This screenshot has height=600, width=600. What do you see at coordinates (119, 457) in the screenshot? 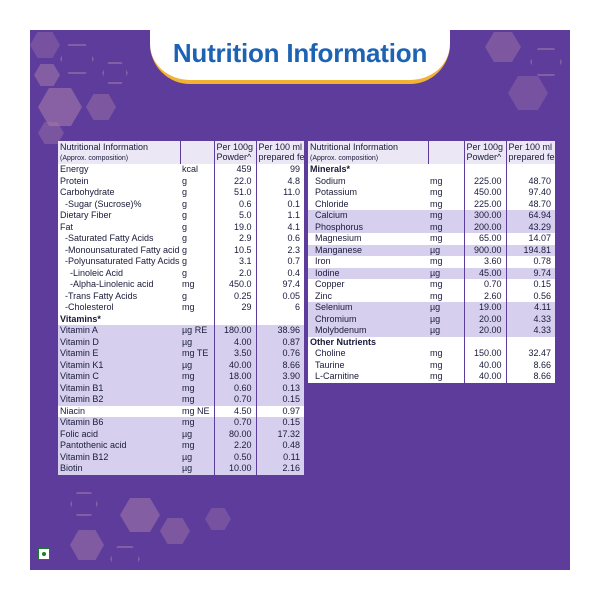
I see `nutrient-name: Vitamin B12` at bounding box center [119, 457].